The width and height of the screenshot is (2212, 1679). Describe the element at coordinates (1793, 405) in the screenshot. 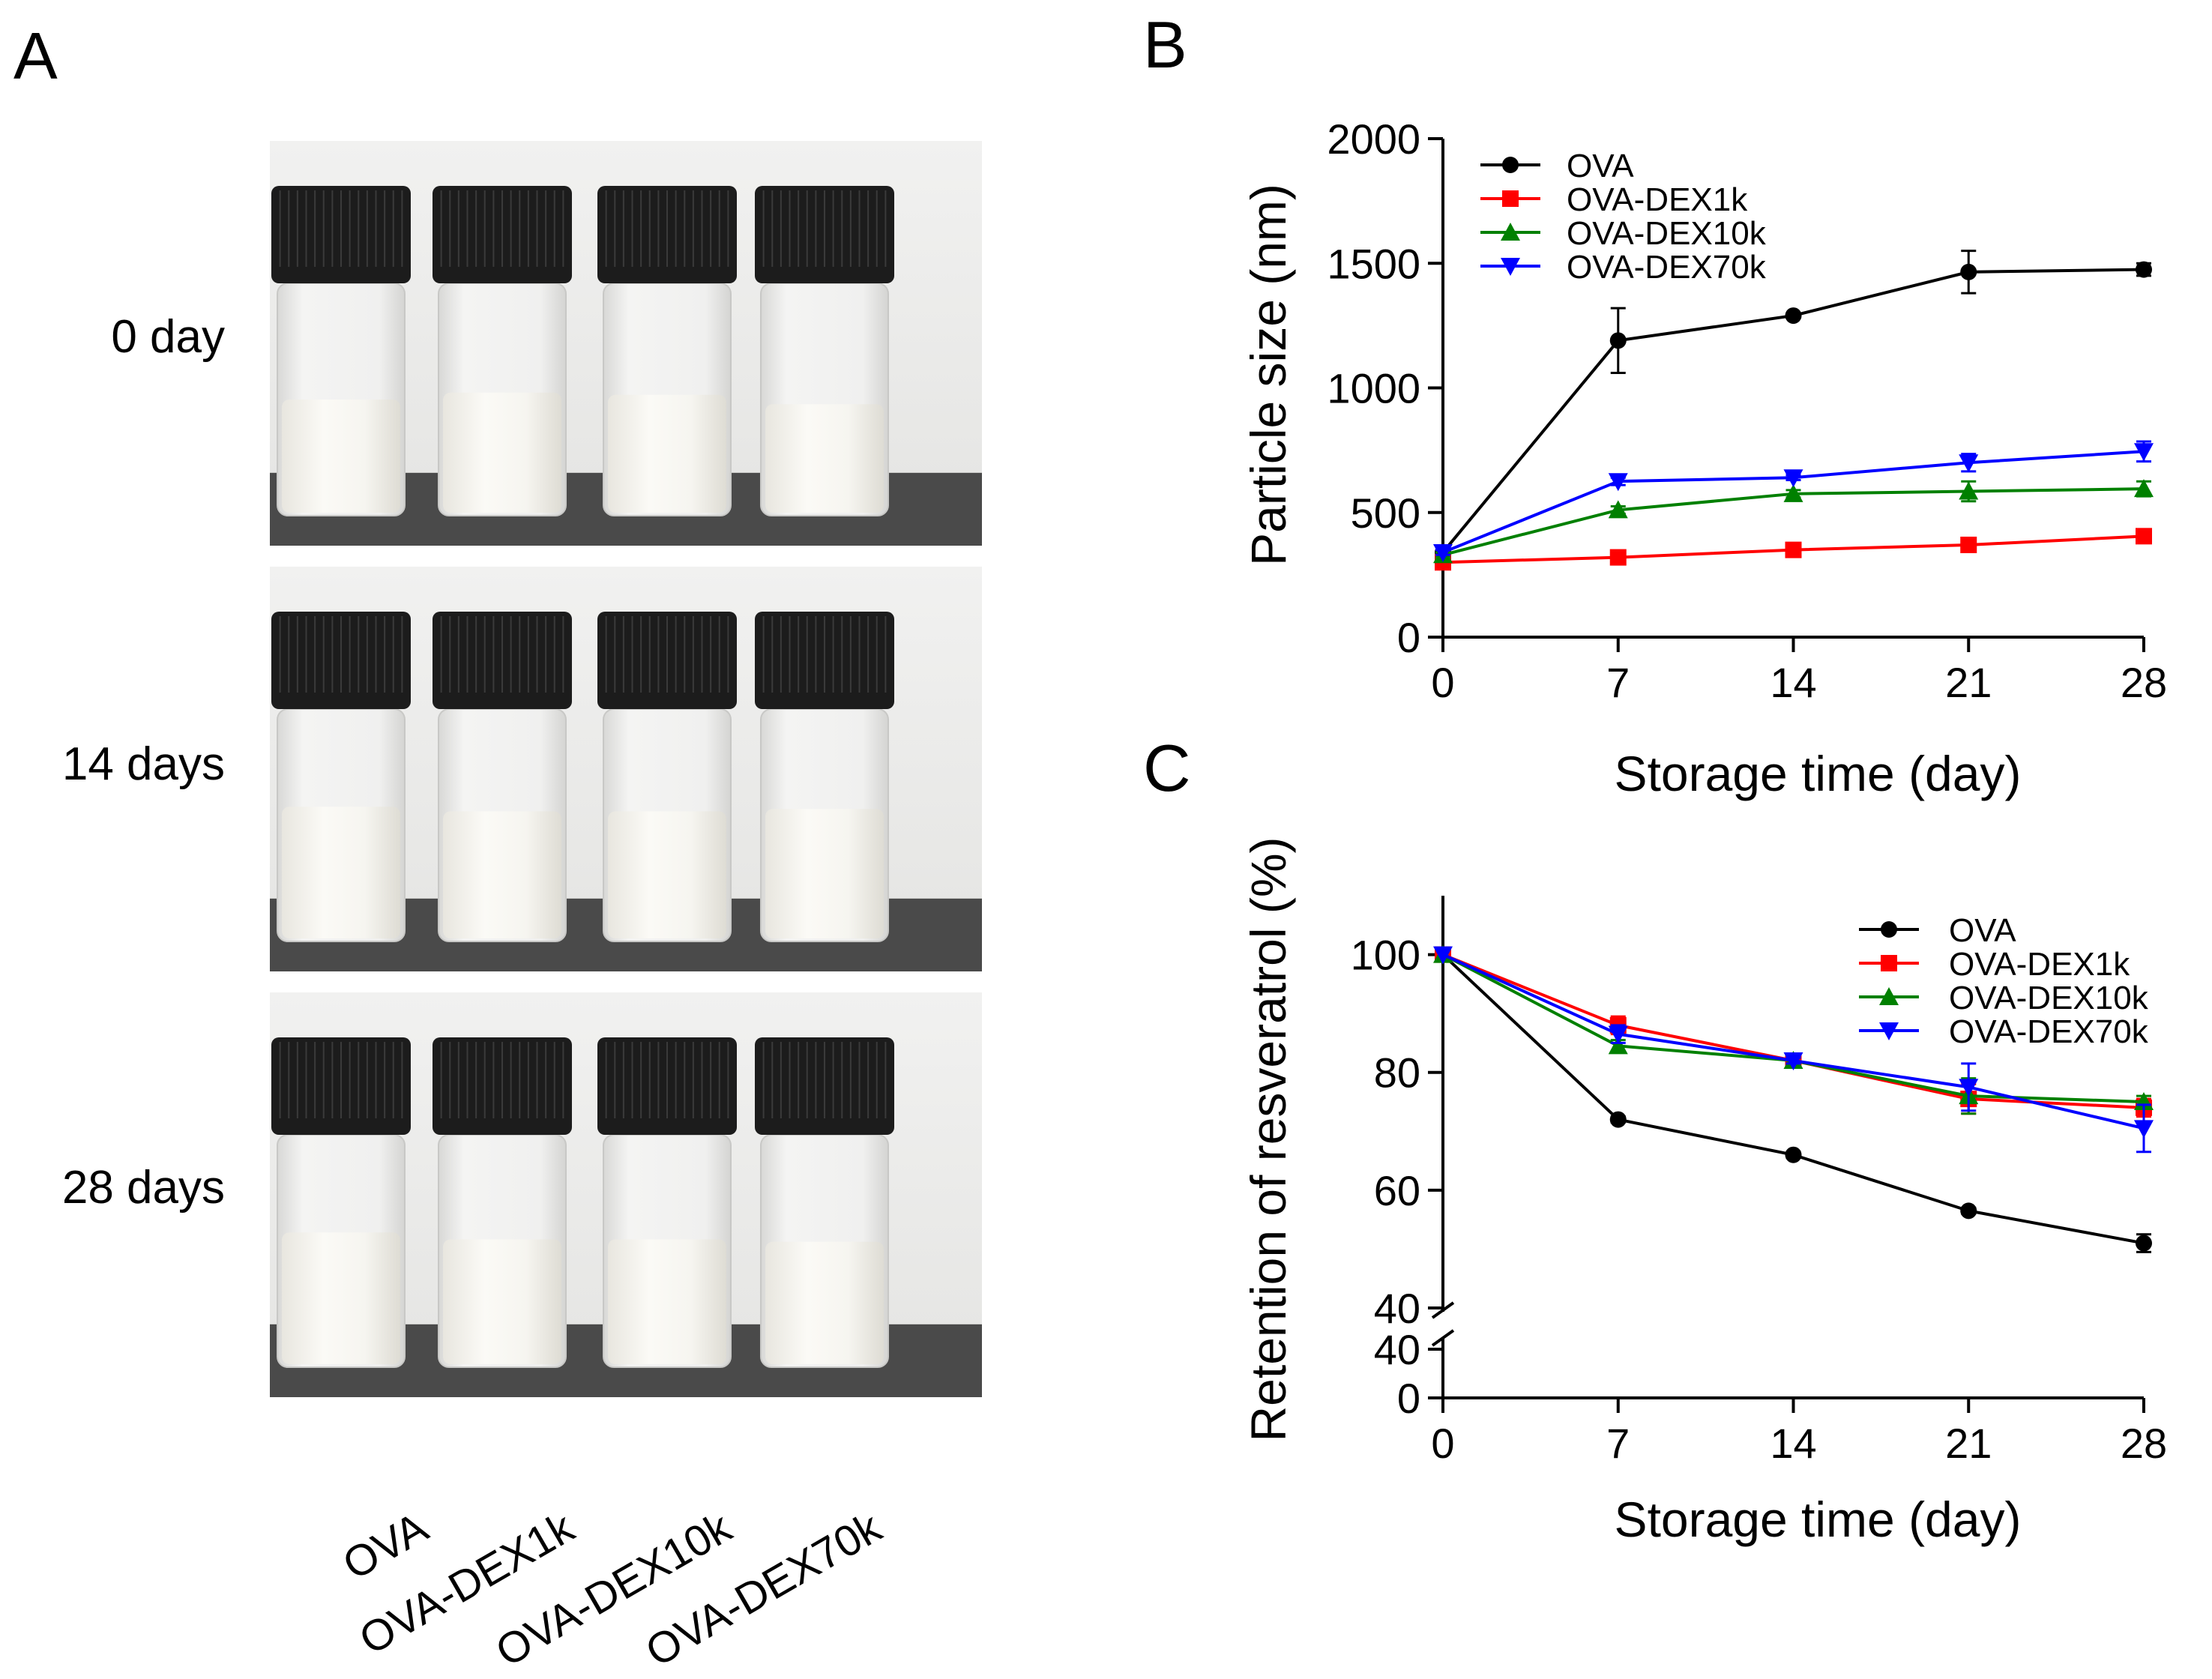

I see `b-series-ova` at that location.